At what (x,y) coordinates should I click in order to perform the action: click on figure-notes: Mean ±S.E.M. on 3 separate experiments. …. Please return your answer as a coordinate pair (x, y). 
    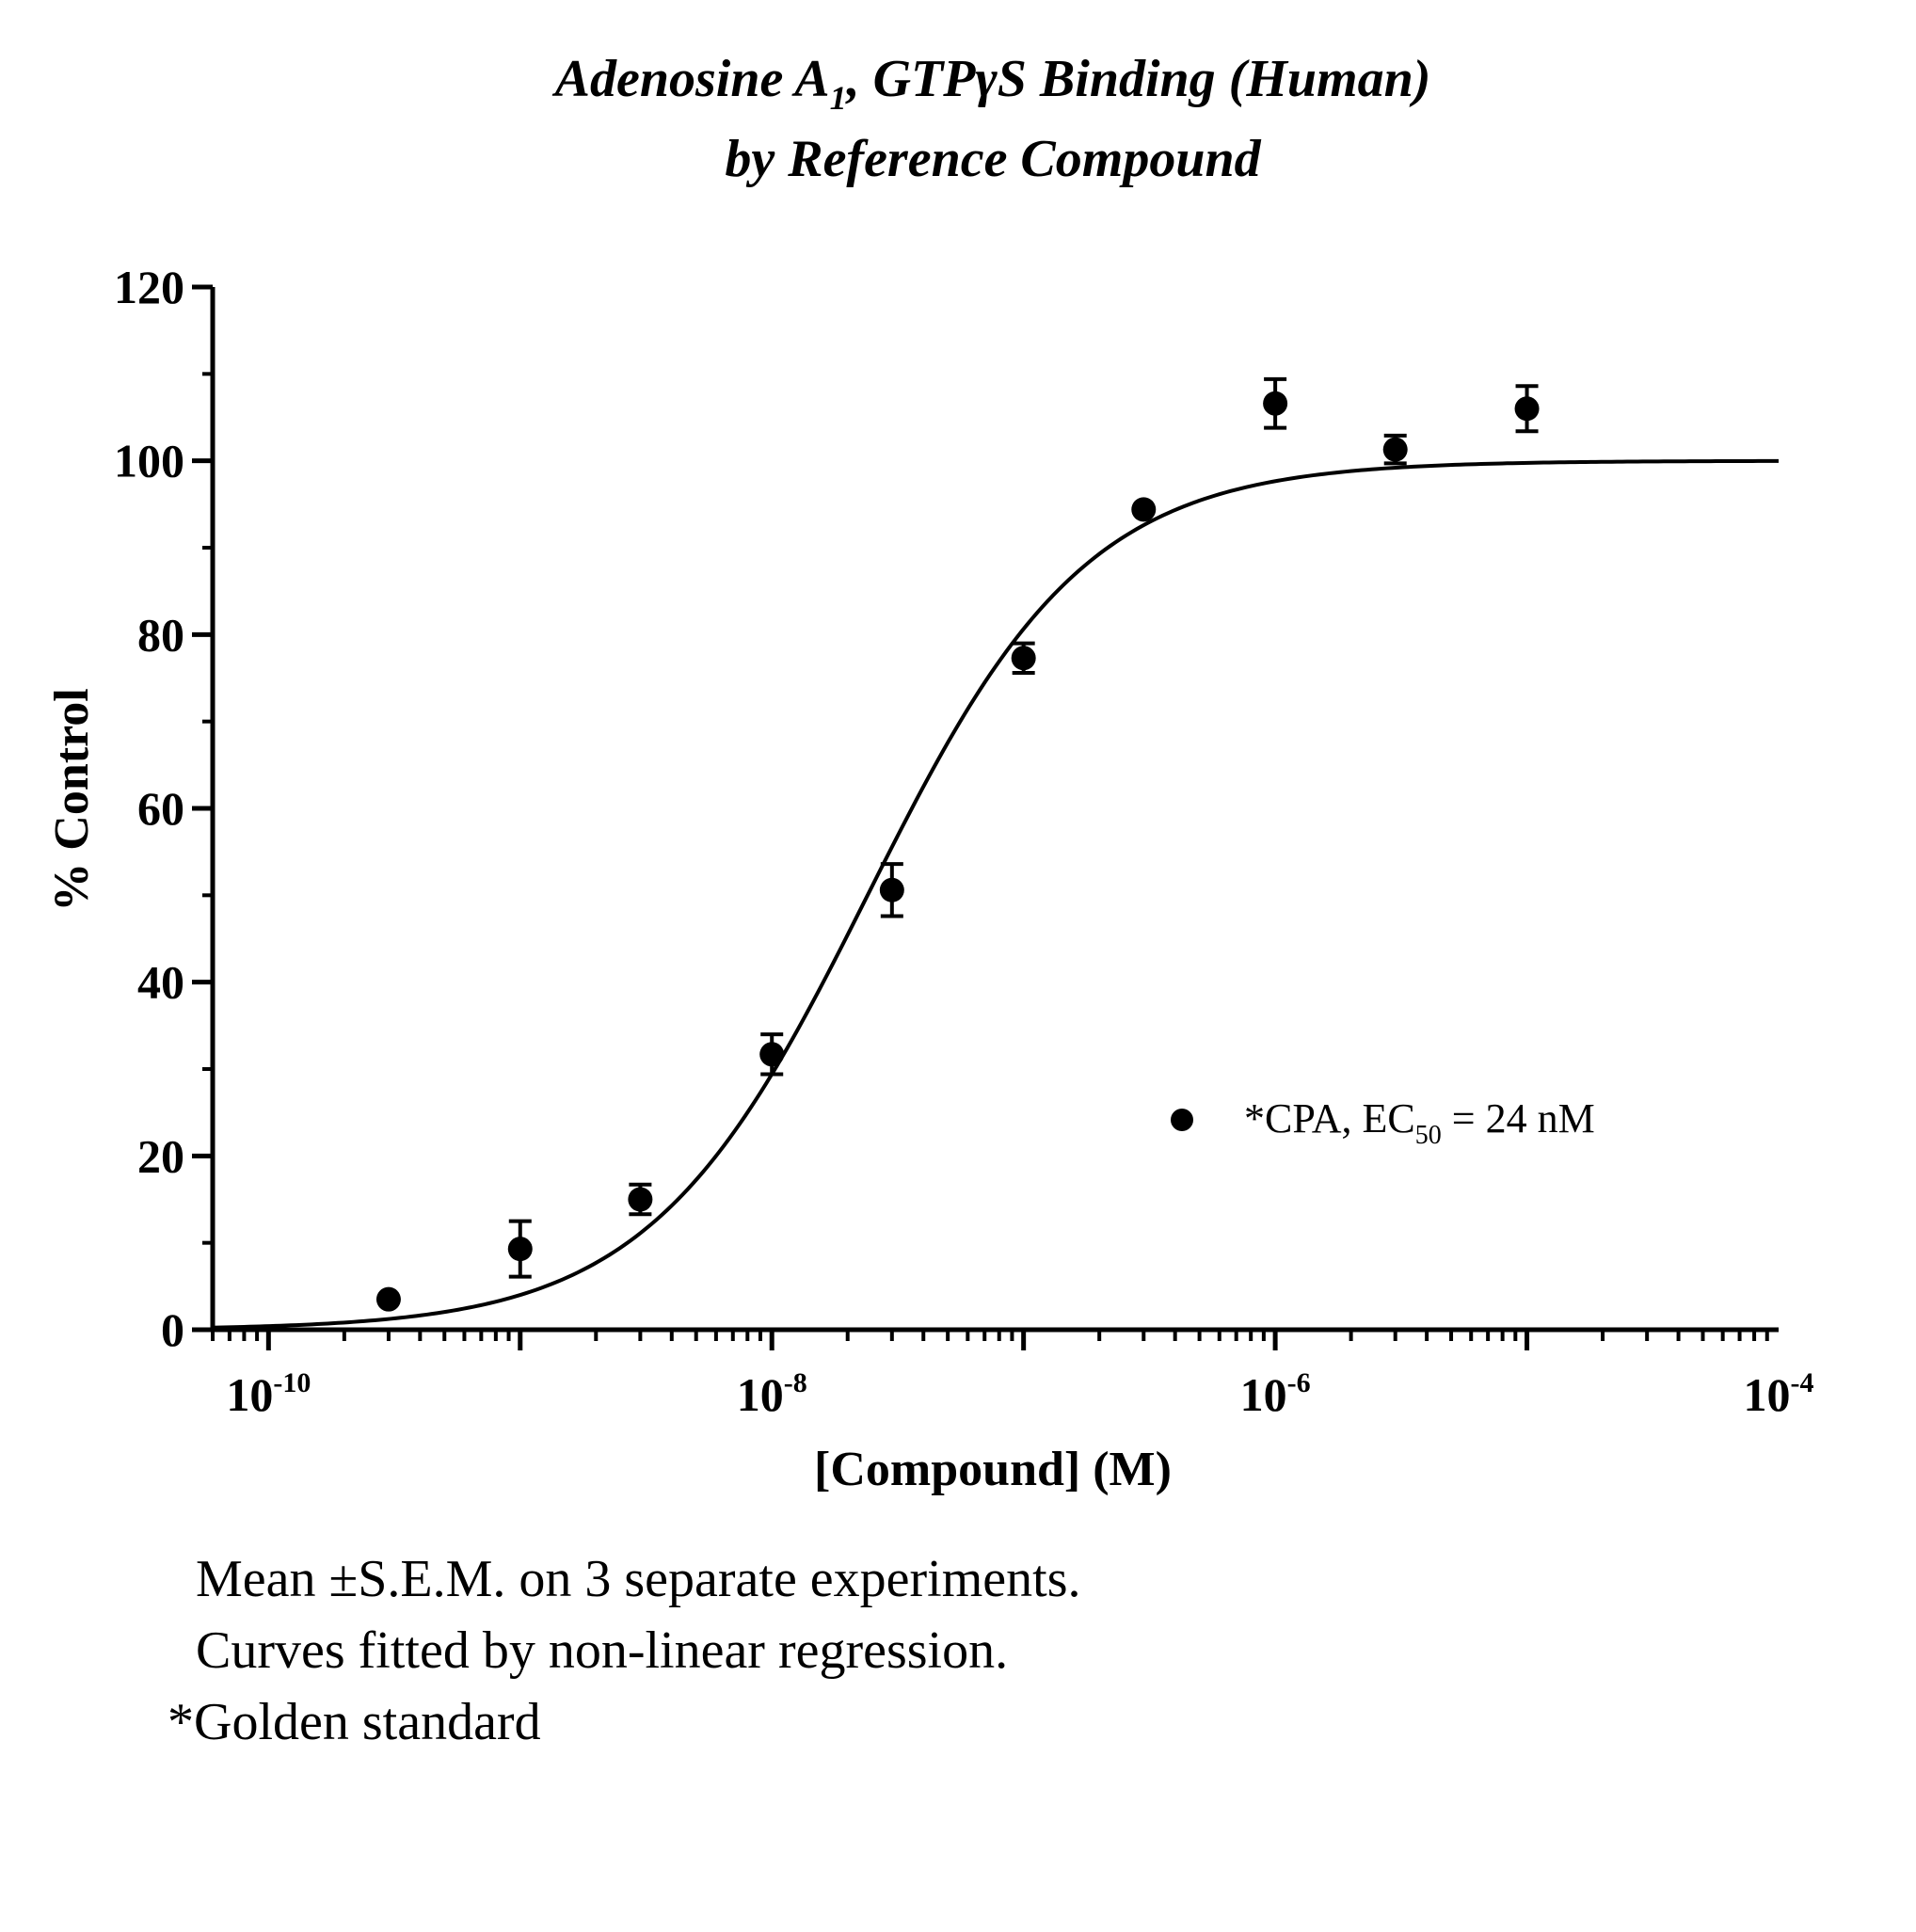
    Looking at the image, I should click on (624, 1650).